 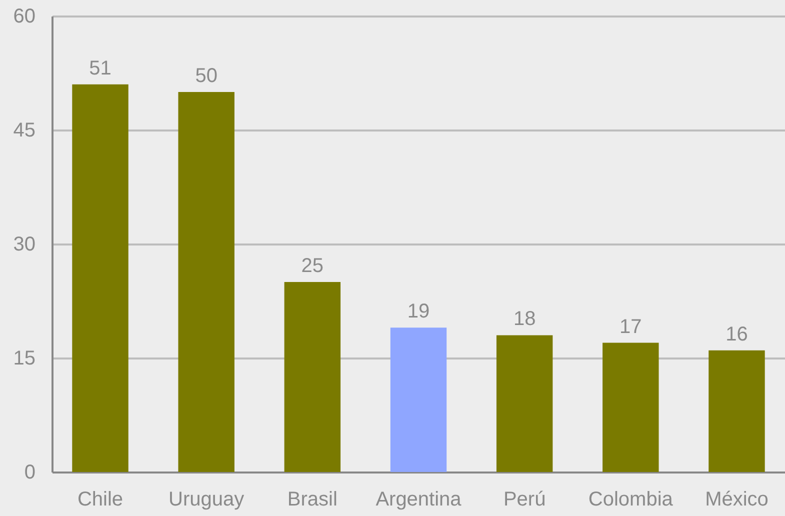 What do you see at coordinates (100, 499) in the screenshot?
I see `x-tick-label: Chile` at bounding box center [100, 499].